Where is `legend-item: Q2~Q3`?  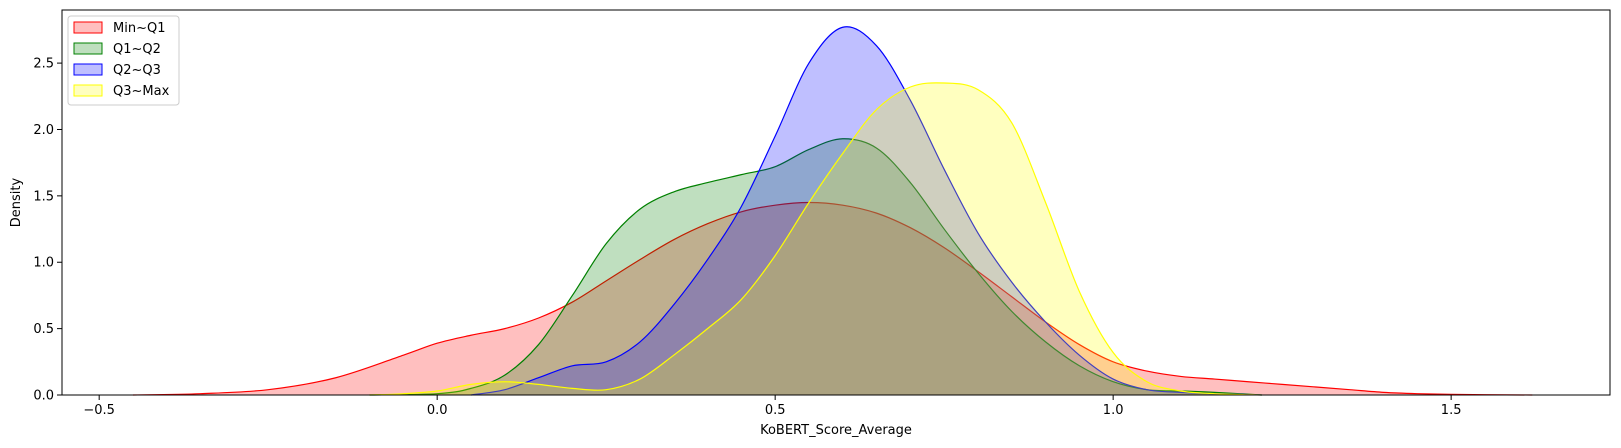 legend-item: Q2~Q3 is located at coordinates (117, 70).